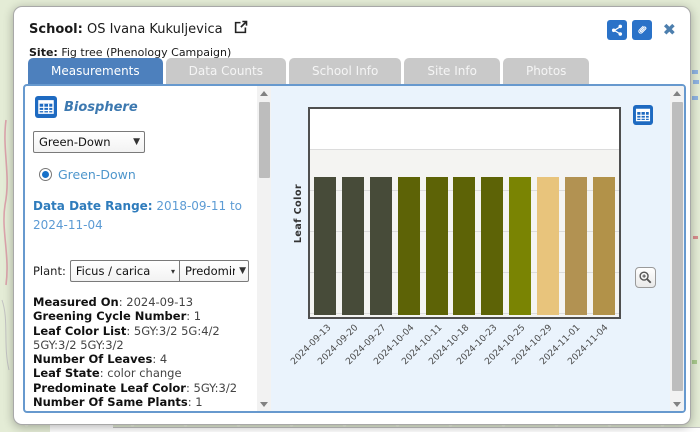  Describe the element at coordinates (49, 271) in the screenshot. I see `plant-label: Plant:` at that location.